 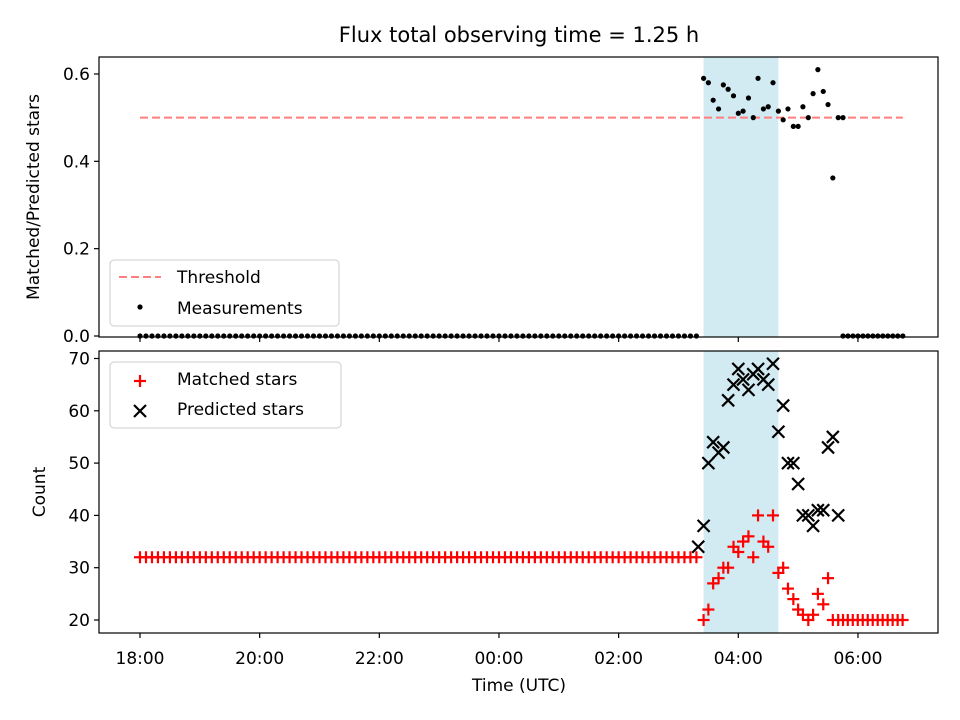 I want to click on matched-stars-points, so click(x=521, y=567).